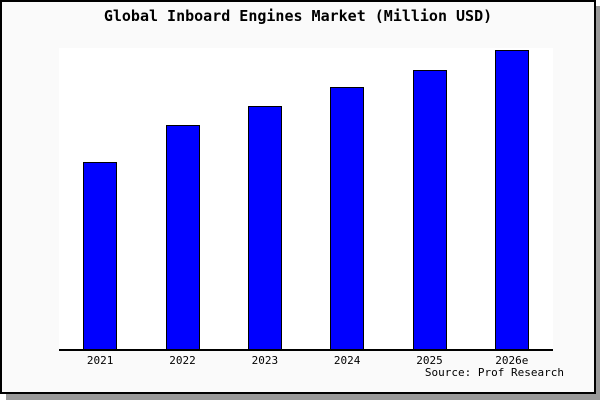  I want to click on bar-2023, so click(264, 227).